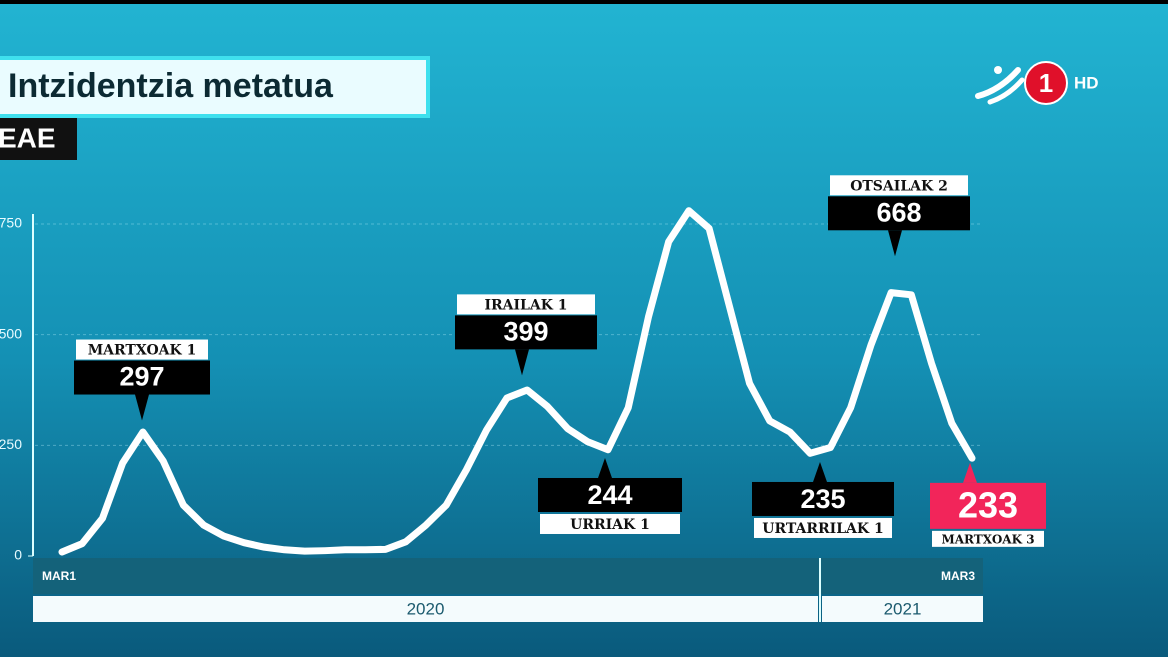 The height and width of the screenshot is (657, 1168). I want to click on top-strip, so click(584, 2).